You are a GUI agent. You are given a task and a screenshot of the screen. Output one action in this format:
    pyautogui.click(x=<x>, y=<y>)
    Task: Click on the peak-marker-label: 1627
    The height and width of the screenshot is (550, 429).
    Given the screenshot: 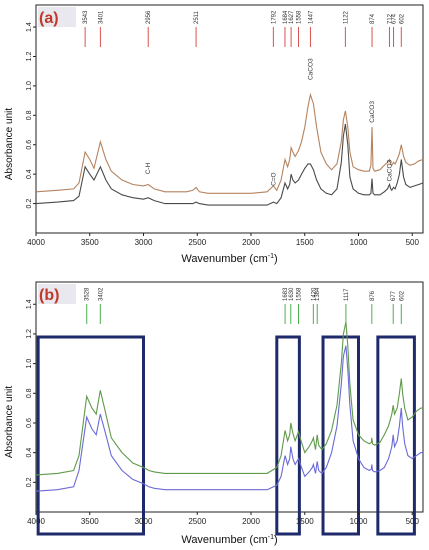 What is the action you would take?
    pyautogui.click(x=292, y=17)
    